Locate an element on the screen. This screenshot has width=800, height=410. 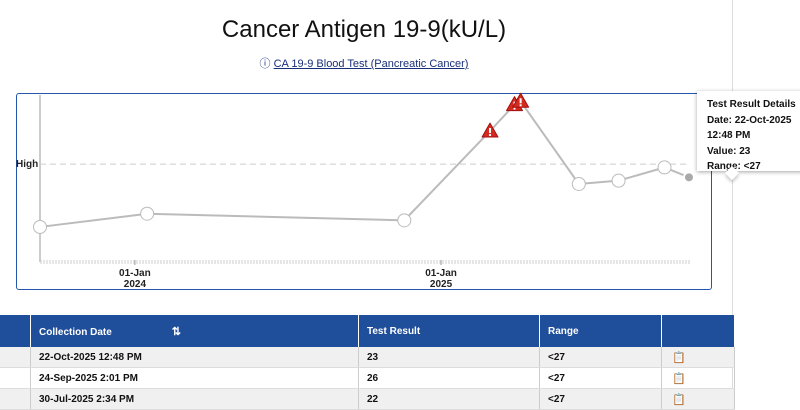
column-header-text: Collection Date is located at coordinates (75, 332).